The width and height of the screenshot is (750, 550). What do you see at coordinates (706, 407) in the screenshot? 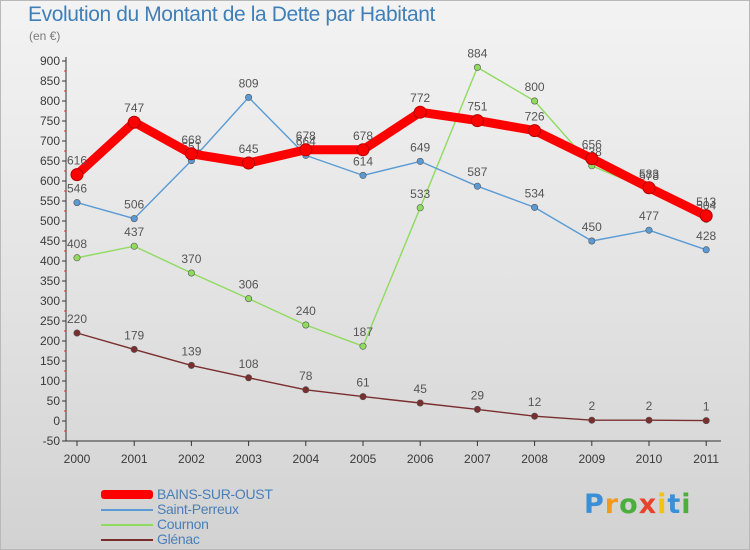
I see `data-label: 1` at bounding box center [706, 407].